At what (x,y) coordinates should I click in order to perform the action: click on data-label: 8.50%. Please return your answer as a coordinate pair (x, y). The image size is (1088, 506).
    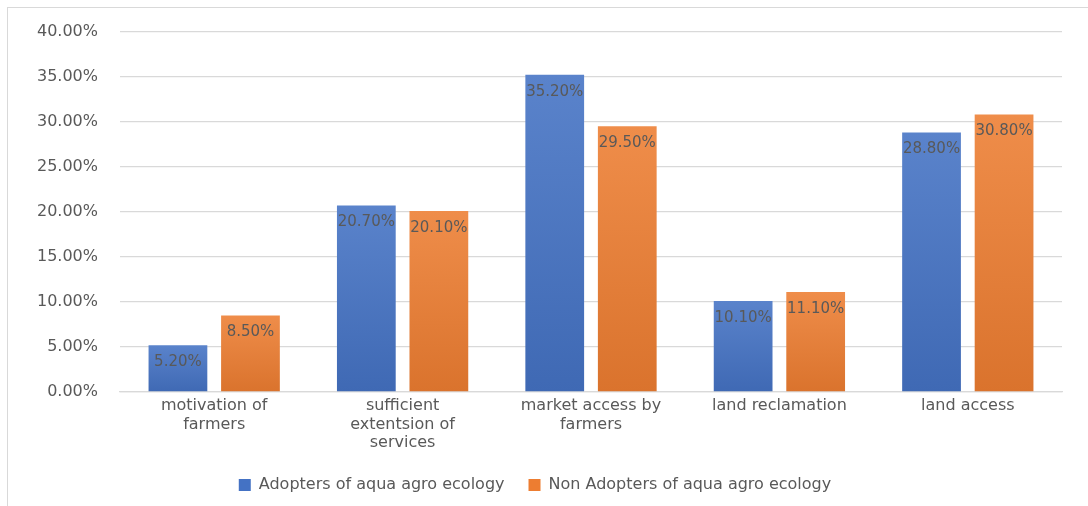
    Looking at the image, I should click on (250, 331).